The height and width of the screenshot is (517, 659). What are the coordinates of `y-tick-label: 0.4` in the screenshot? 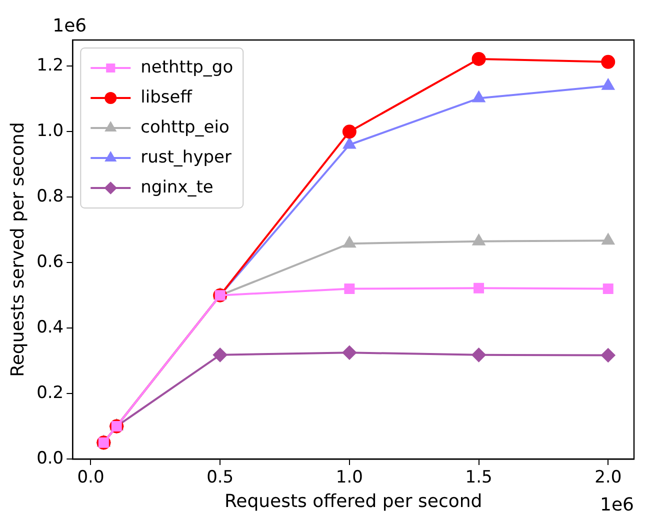 It's located at (50, 327).